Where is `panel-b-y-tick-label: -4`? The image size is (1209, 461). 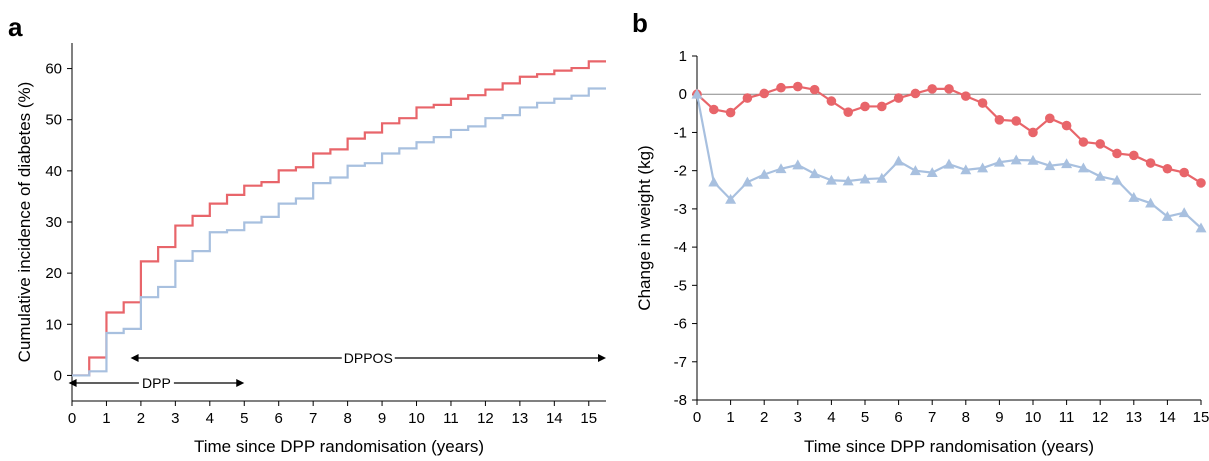 panel-b-y-tick-label: -4 is located at coordinates (680, 247).